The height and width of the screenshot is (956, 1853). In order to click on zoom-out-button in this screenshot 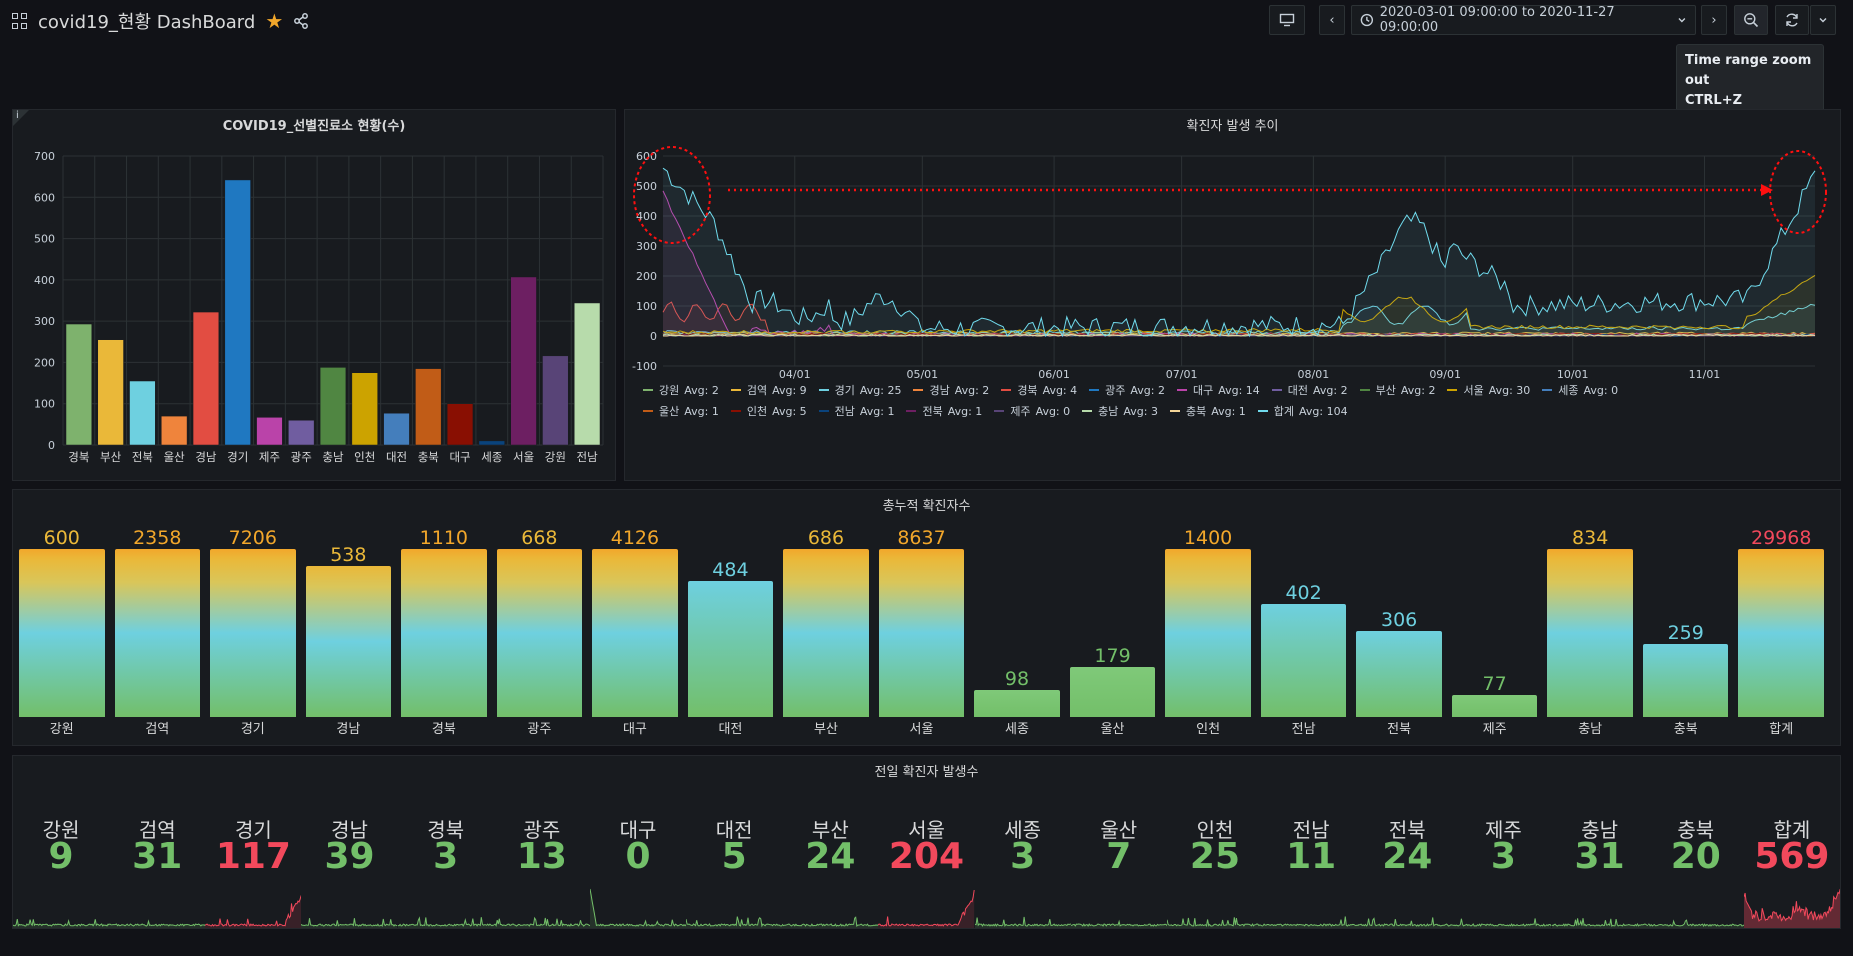, I will do `click(1751, 20)`.